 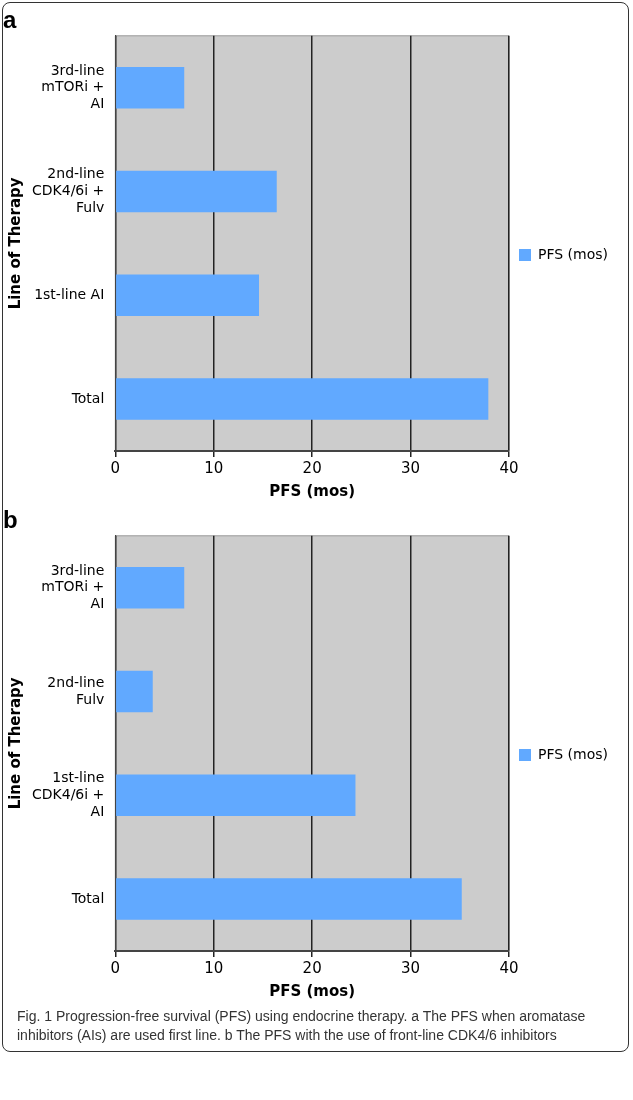 What do you see at coordinates (10, 20) in the screenshot?
I see `chart-title: a` at bounding box center [10, 20].